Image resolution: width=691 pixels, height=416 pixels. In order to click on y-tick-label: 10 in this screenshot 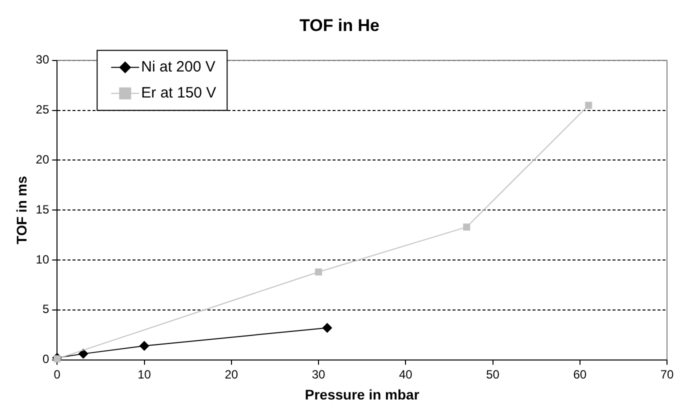, I will do `click(43, 259)`.